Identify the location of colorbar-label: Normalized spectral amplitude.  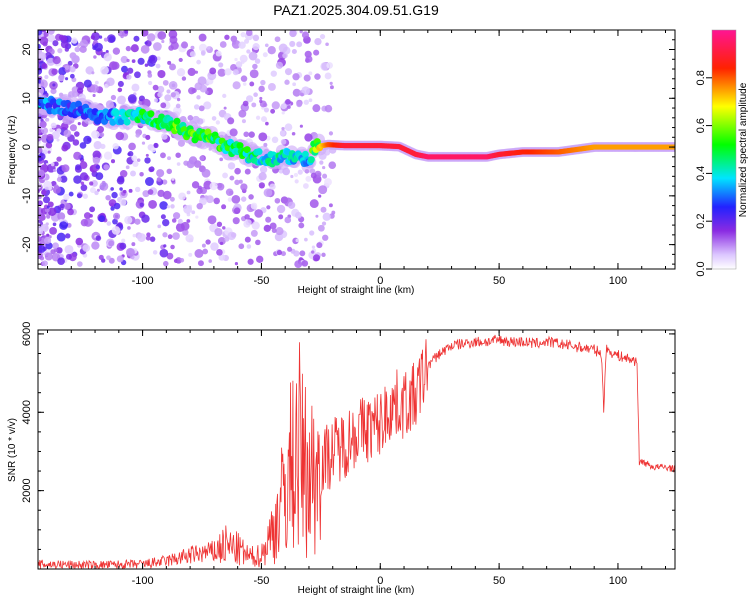
(743, 149).